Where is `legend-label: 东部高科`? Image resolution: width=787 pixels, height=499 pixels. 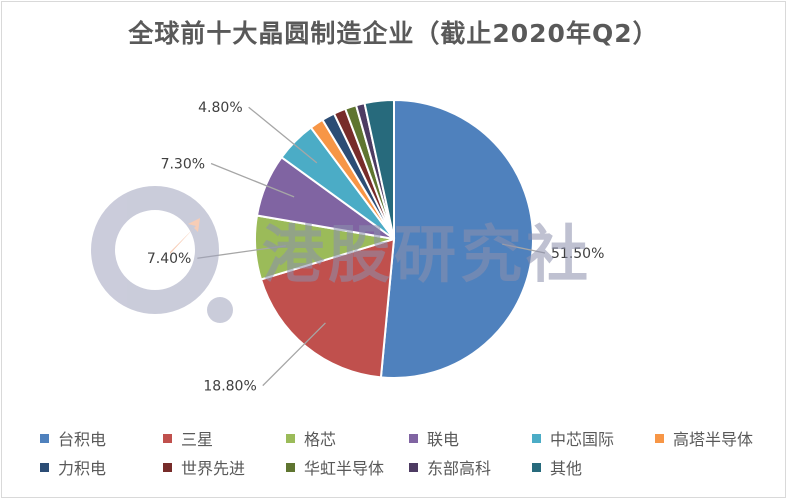 legend-label: 东部高科 is located at coordinates (459, 468).